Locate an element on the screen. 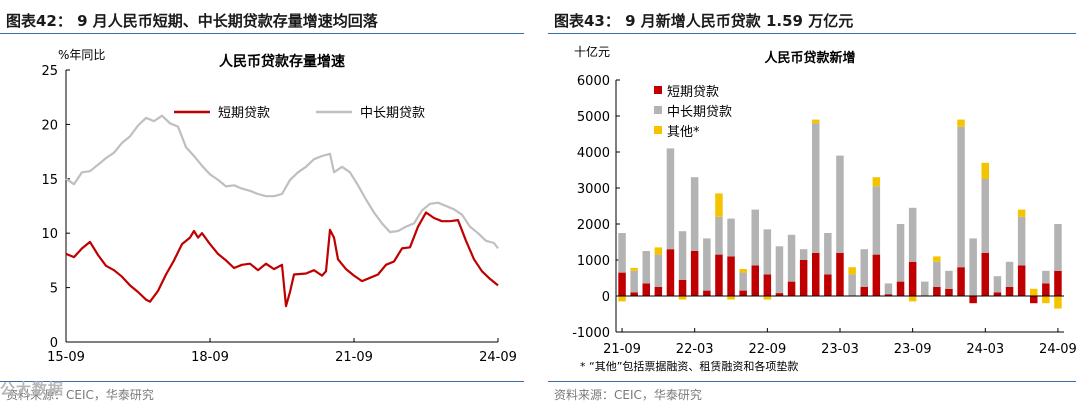 The width and height of the screenshot is (1080, 412). legend-label: 短期贷款 is located at coordinates (244, 113).